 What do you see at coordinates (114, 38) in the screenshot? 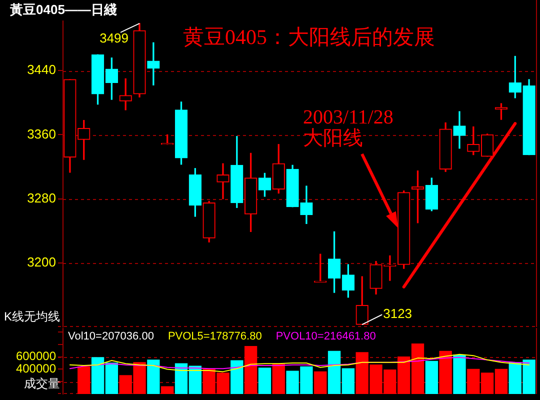
I see `annotation: 3499` at bounding box center [114, 38].